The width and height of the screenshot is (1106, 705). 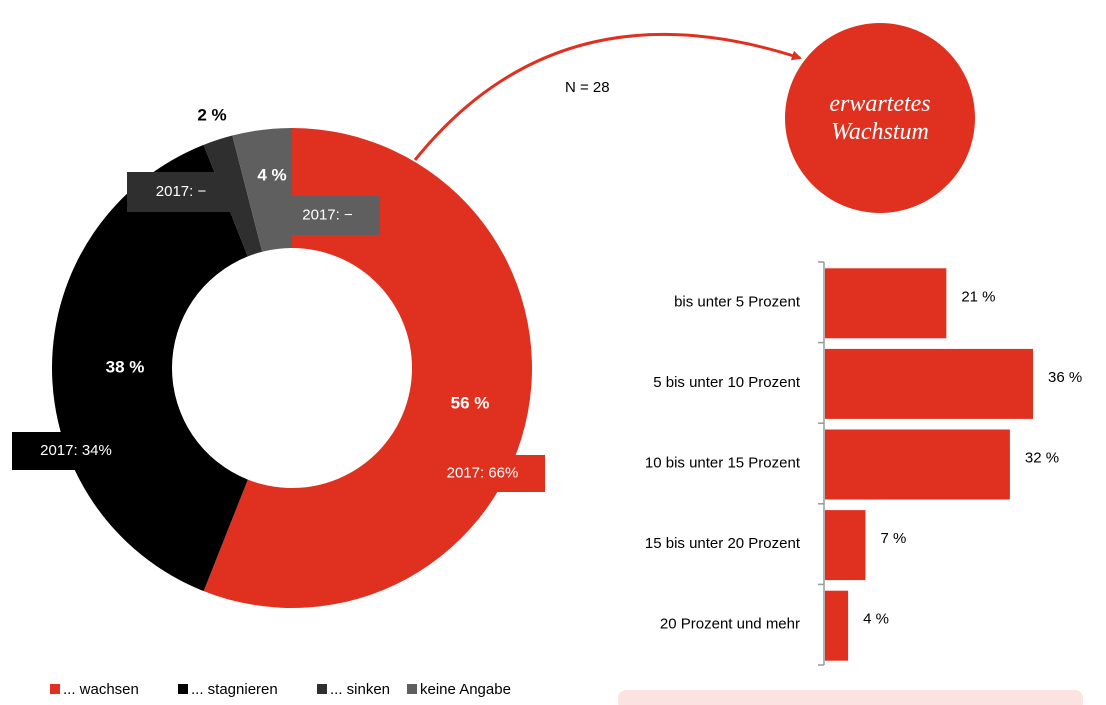 I want to click on bar-title: erwartetes Wachstum, so click(x=880, y=118).